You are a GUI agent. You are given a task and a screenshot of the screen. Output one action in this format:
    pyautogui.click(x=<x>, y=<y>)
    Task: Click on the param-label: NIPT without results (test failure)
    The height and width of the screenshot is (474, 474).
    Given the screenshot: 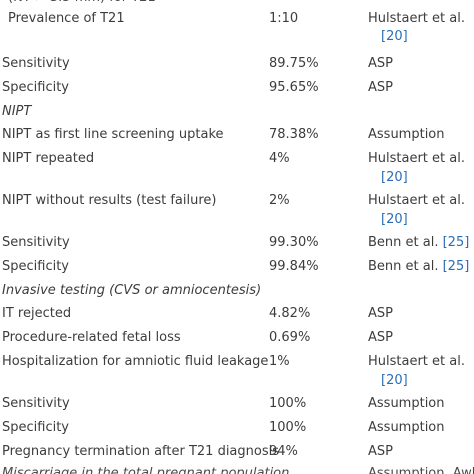 What is the action you would take?
    pyautogui.click(x=109, y=200)
    